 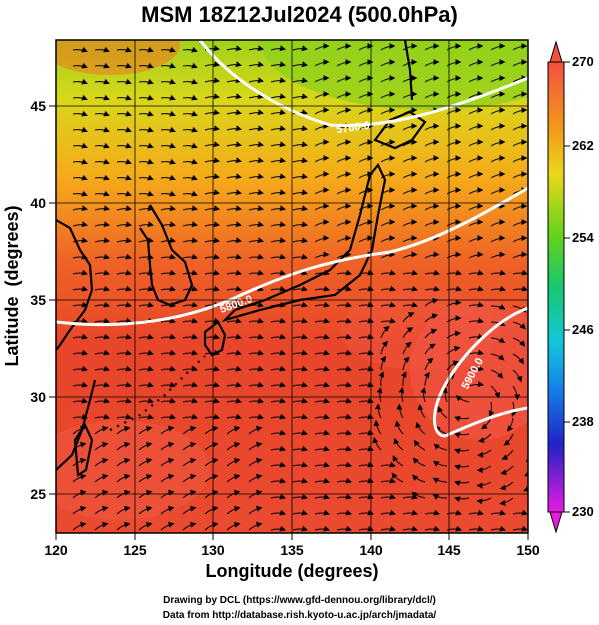 I want to click on colorbar-tick-label: 238, so click(x=583, y=421).